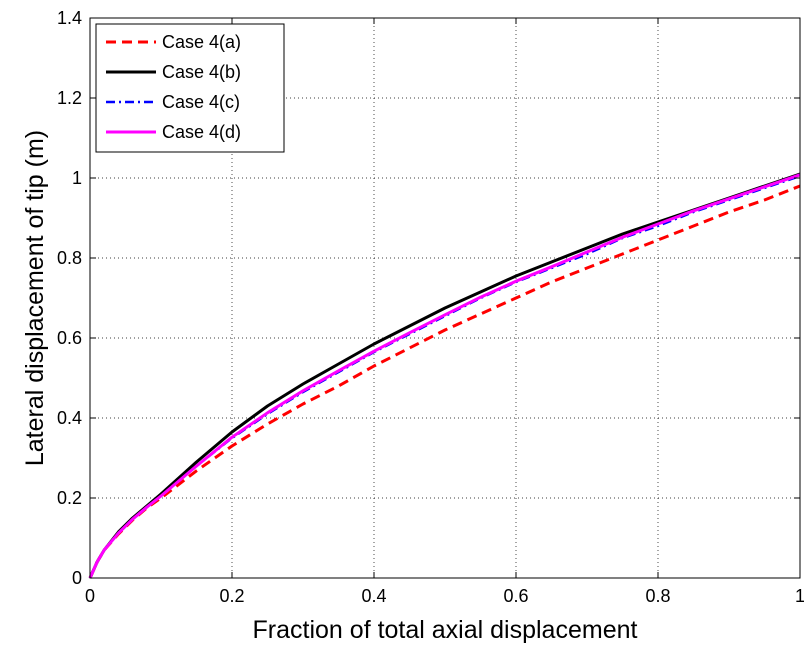 The image size is (804, 646). I want to click on y-tick-label: 0.2, so click(69, 498).